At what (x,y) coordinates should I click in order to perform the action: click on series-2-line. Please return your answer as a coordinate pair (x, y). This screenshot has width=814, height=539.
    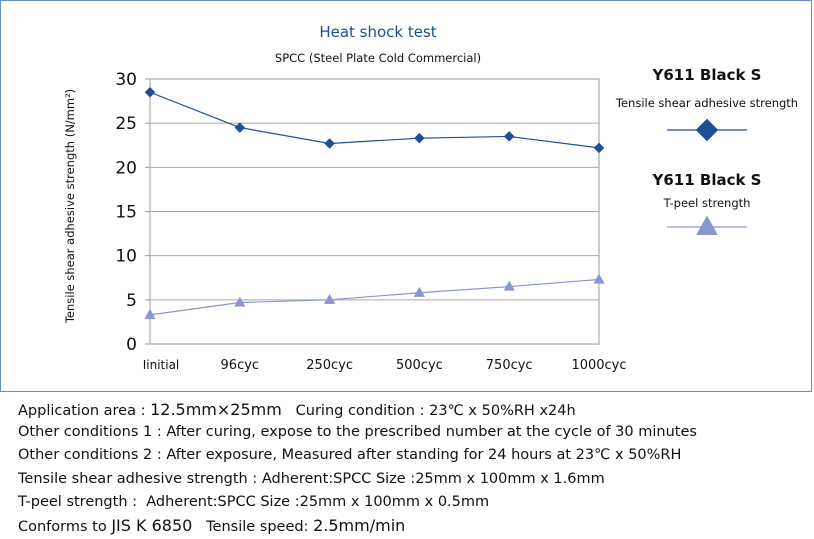
    Looking at the image, I should click on (374, 297).